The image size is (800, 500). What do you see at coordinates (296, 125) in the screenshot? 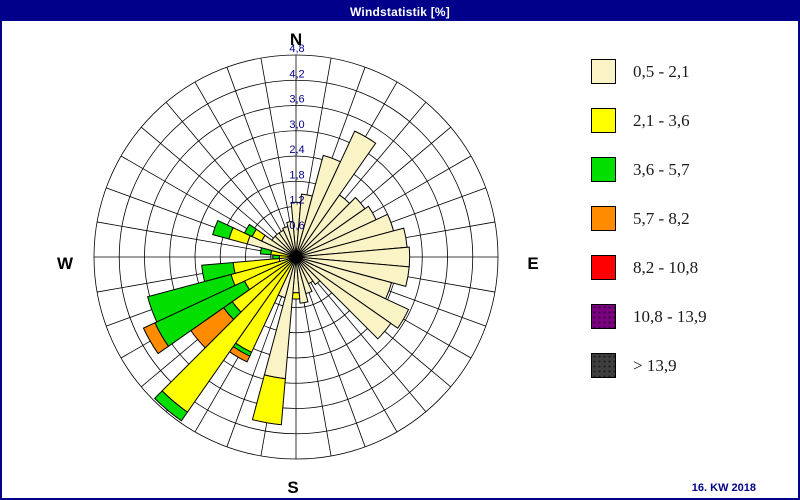
I see `radial-axis-tick-label: 3,0` at bounding box center [296, 125].